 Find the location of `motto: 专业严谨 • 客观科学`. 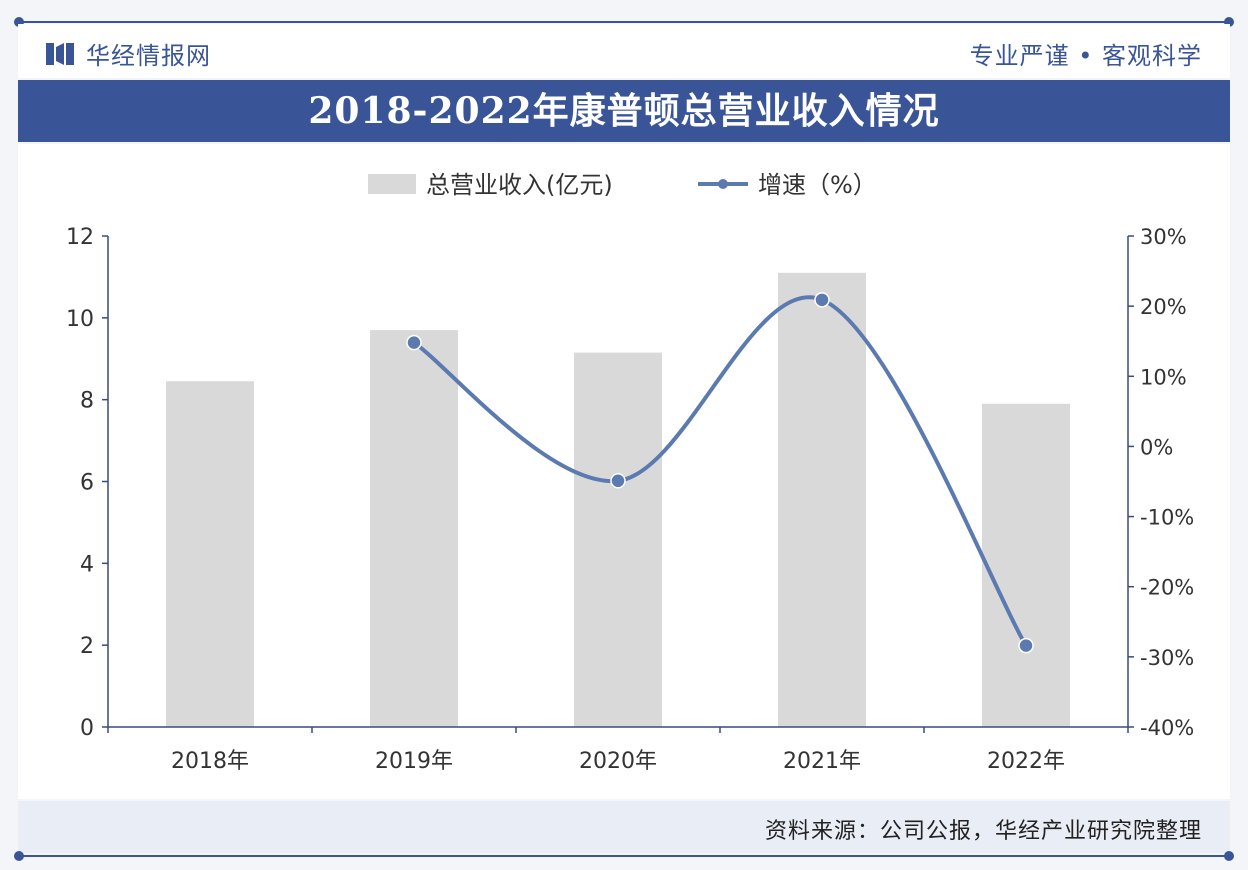

motto: 专业严谨 • 客观科学 is located at coordinates (1085, 56).